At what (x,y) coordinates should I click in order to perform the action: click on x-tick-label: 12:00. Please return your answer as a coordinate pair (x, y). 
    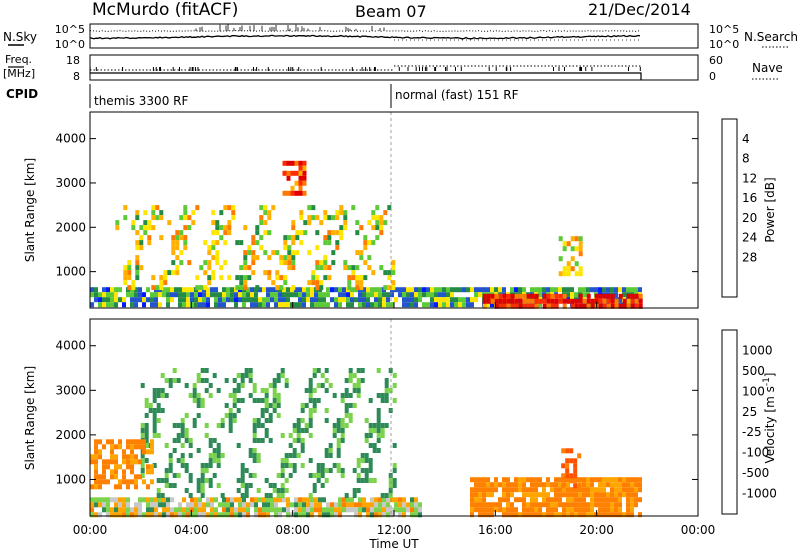
    Looking at the image, I should click on (394, 530).